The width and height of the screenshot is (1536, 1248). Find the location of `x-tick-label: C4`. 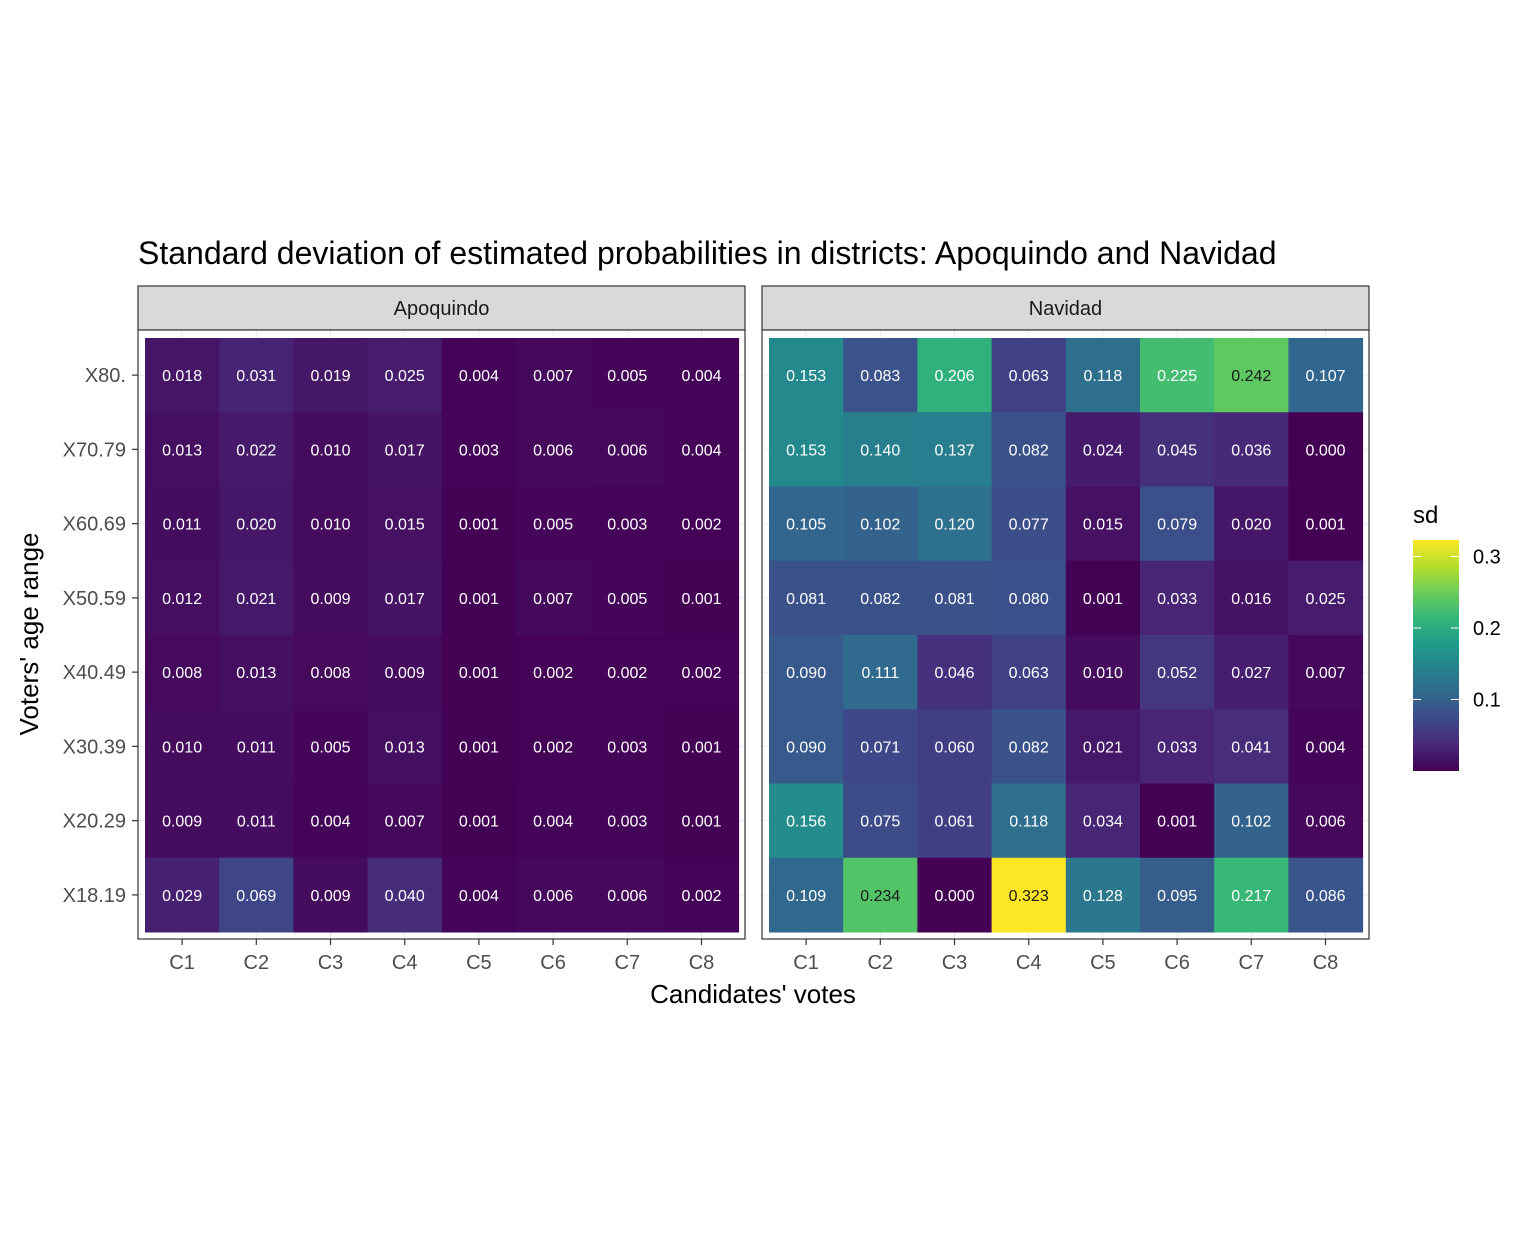

x-tick-label: C4 is located at coordinates (405, 963).